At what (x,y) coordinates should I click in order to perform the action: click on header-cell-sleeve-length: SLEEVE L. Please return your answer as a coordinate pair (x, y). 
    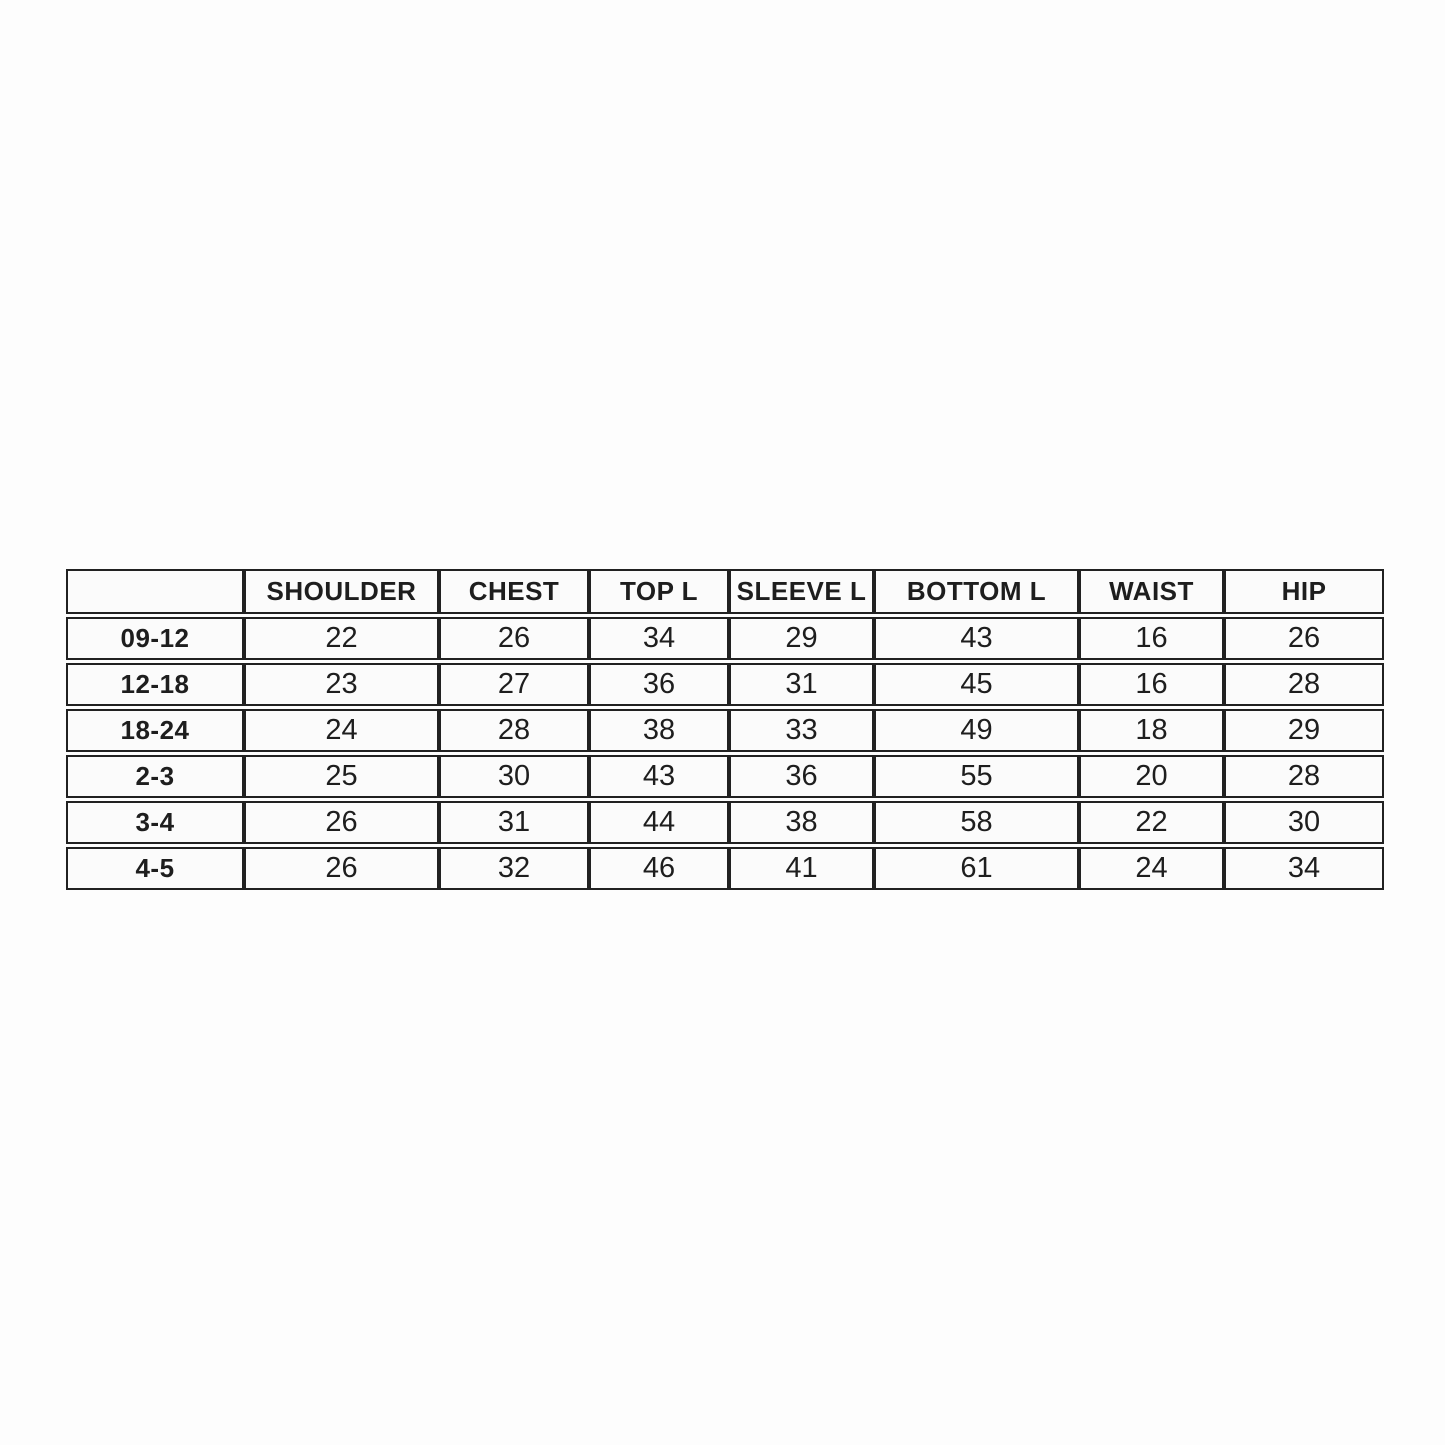
    Looking at the image, I should click on (801, 591).